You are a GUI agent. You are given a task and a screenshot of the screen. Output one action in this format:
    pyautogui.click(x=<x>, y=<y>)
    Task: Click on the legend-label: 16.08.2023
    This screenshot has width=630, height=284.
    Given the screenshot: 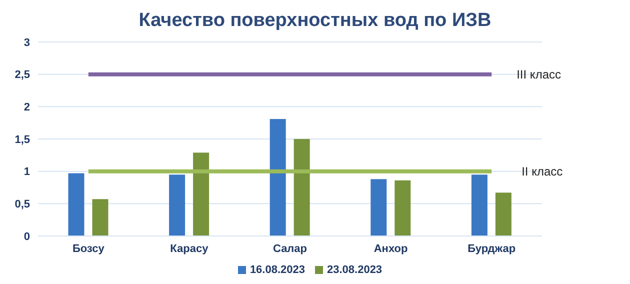 What is the action you would take?
    pyautogui.click(x=277, y=270)
    